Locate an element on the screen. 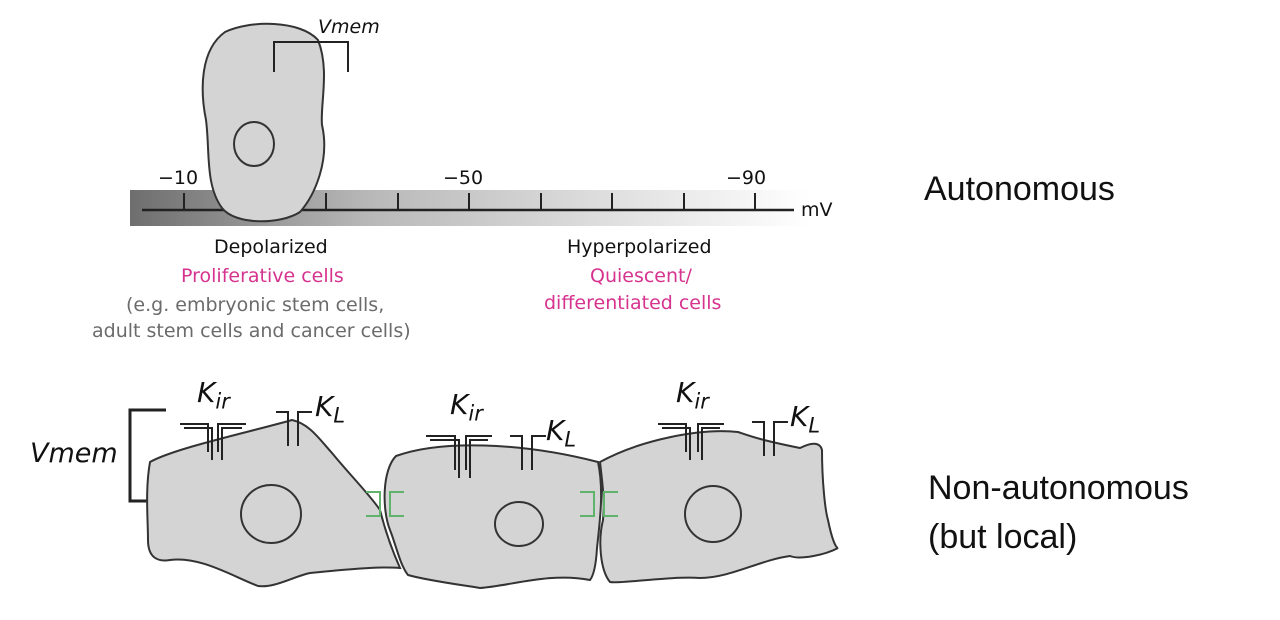 The height and width of the screenshot is (620, 1280). kl-label-2-sub: L is located at coordinates (570, 439).